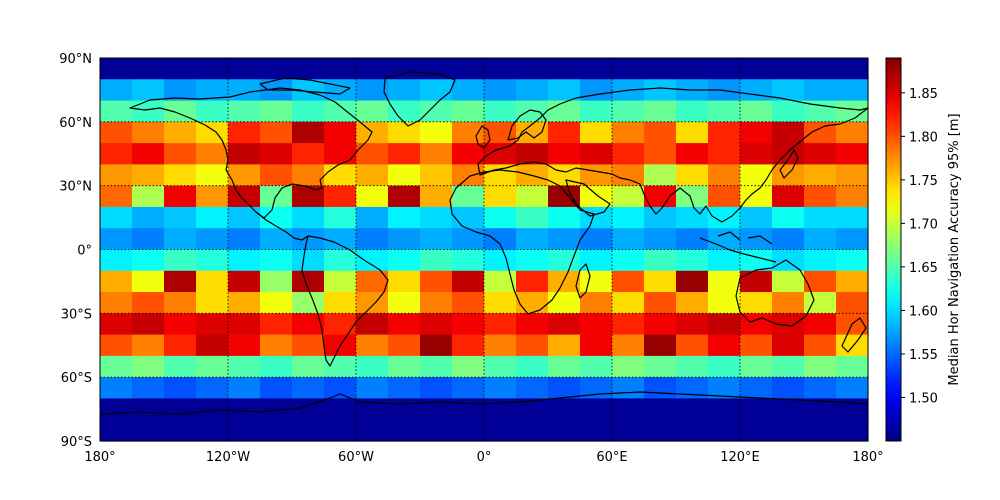 The height and width of the screenshot is (500, 1000). Describe the element at coordinates (180, 345) in the screenshot. I see `heatmap-cell-r13-c2` at that location.